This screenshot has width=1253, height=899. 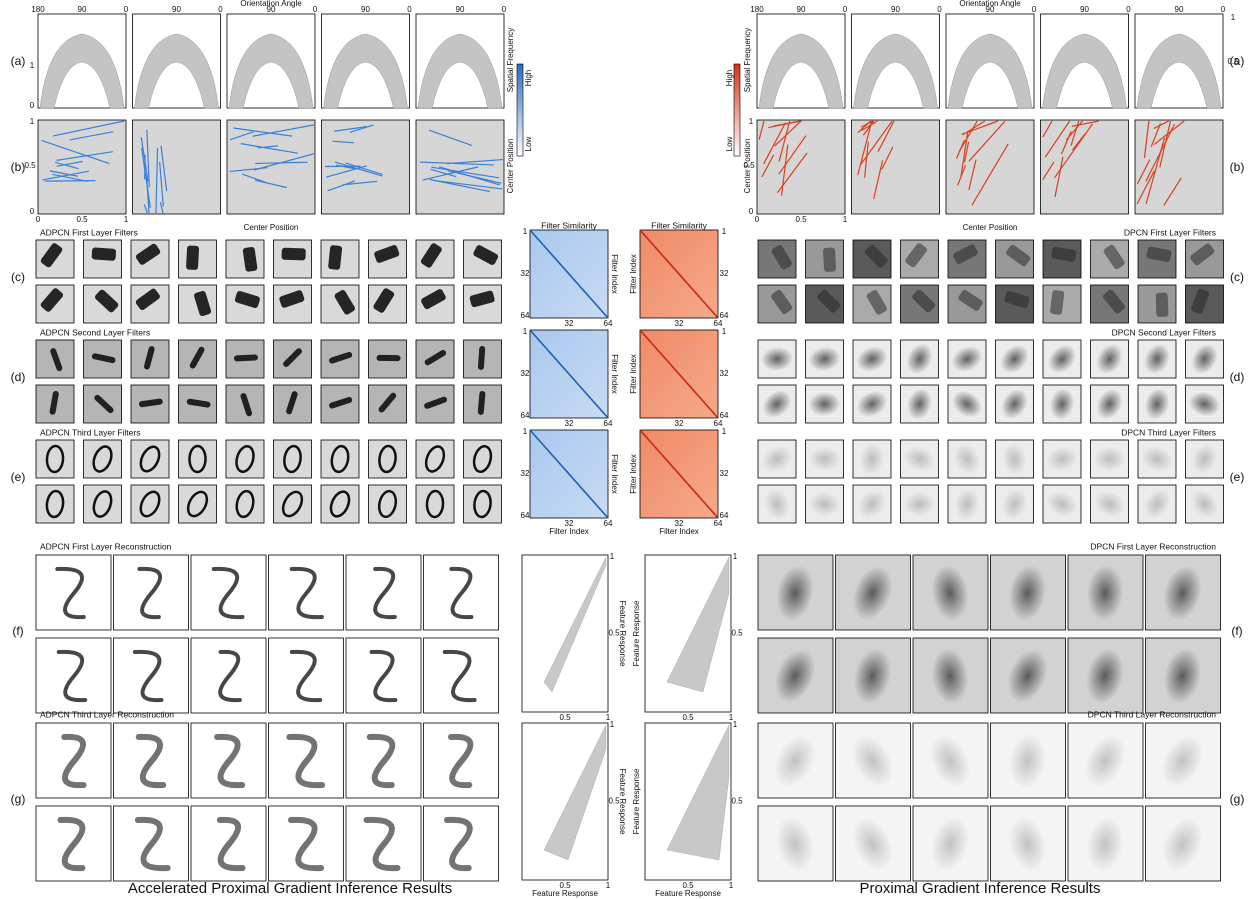 I want to click on freq-cloud, so click(x=1179, y=71).